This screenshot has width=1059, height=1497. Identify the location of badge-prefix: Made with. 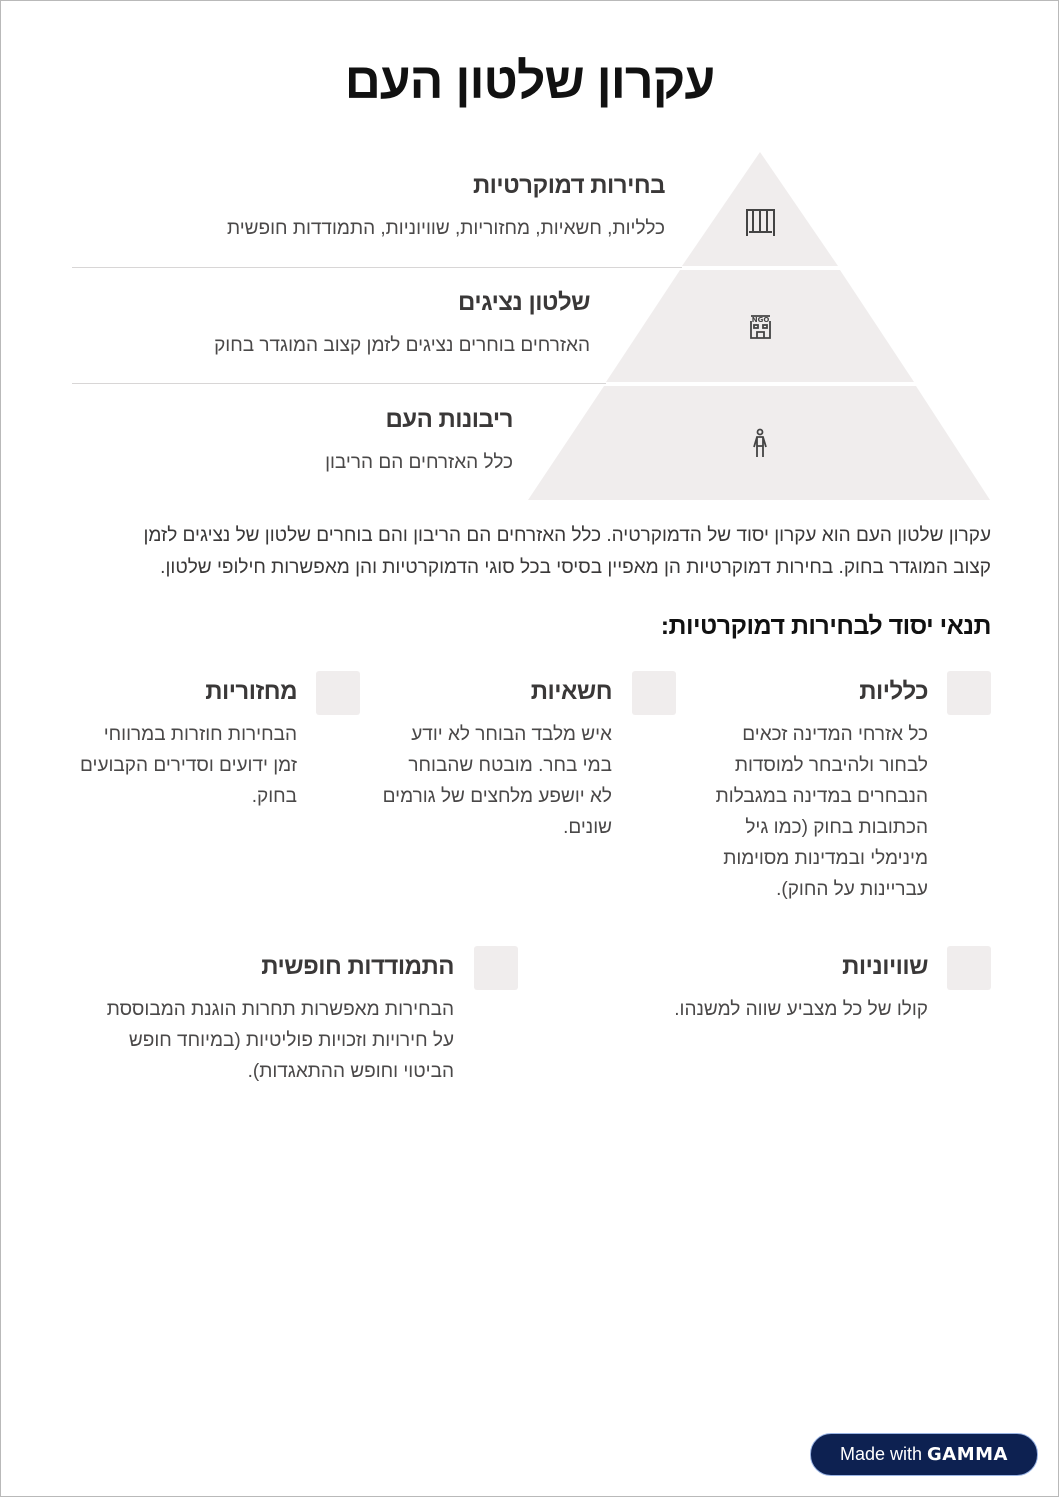
(881, 1454).